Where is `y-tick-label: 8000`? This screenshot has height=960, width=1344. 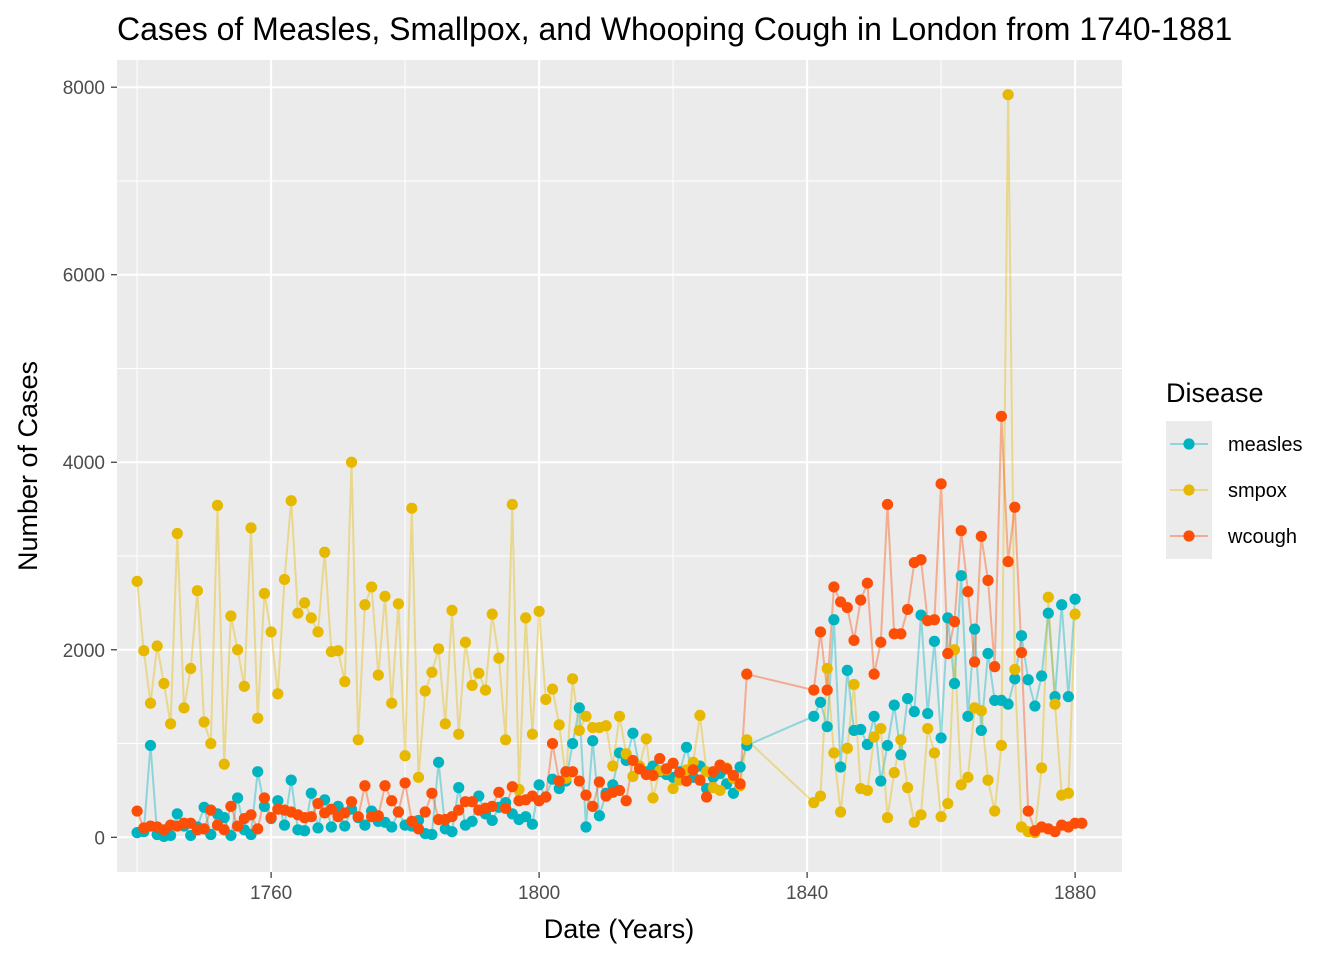
y-tick-label: 8000 is located at coordinates (84, 88).